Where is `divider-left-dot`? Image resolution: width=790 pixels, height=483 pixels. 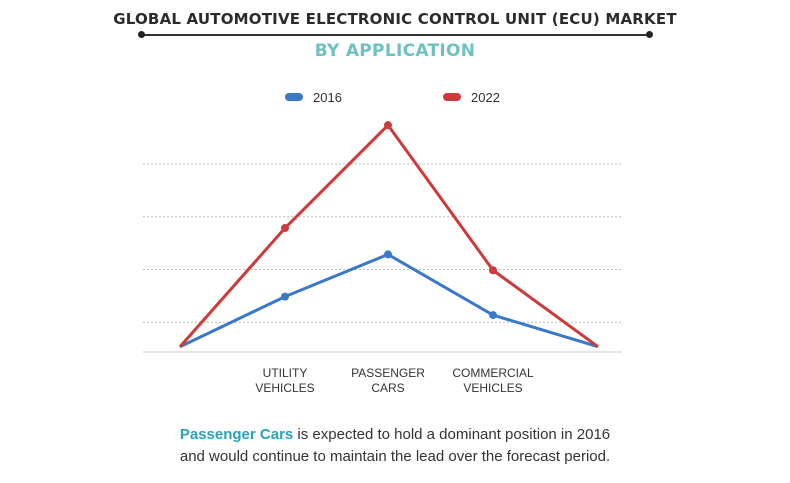 divider-left-dot is located at coordinates (141, 34).